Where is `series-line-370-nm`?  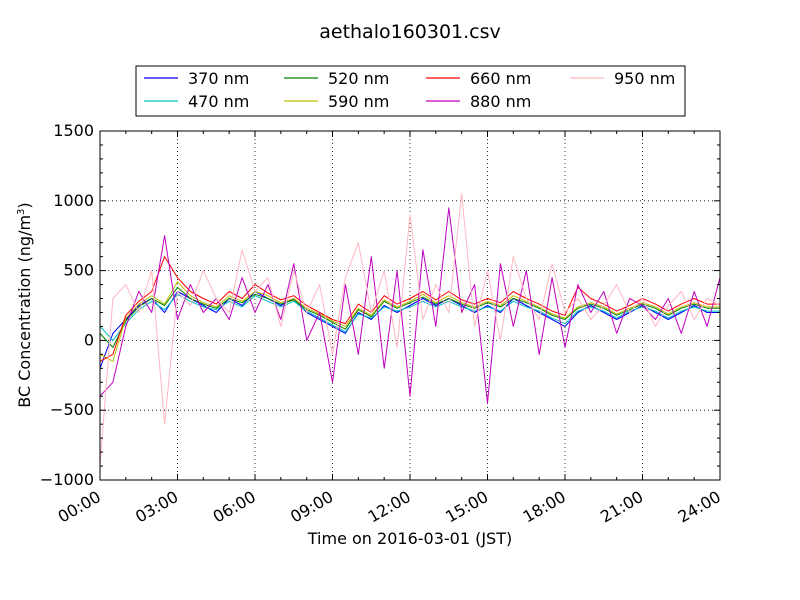 series-line-370-nm is located at coordinates (409, 330).